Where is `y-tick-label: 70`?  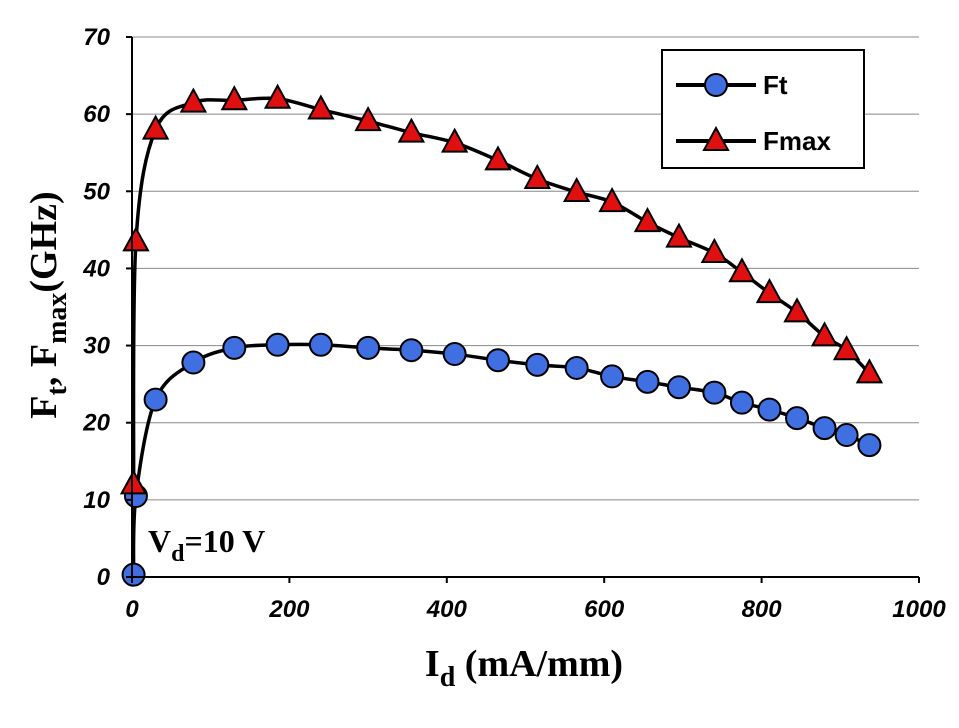
y-tick-label: 70 is located at coordinates (96, 37).